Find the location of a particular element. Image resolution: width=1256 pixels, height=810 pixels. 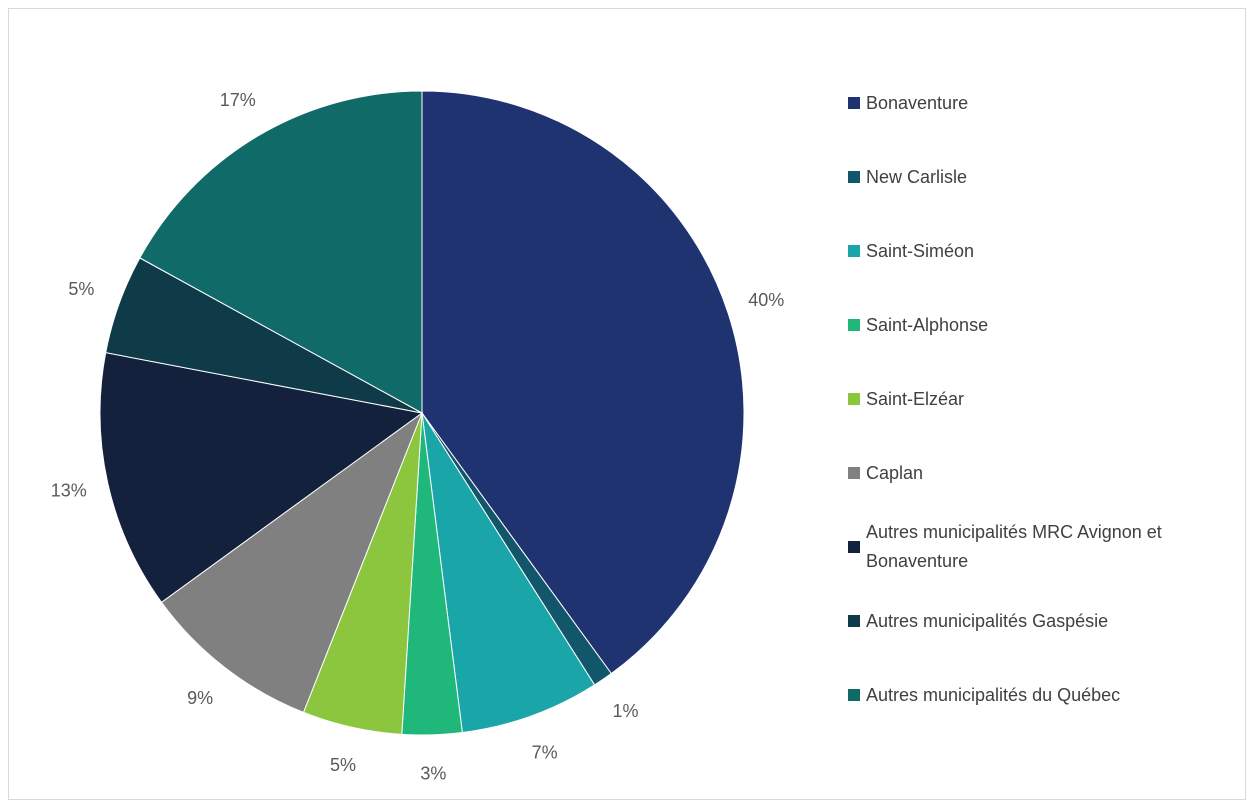

legend-entry: Saint-Siméon is located at coordinates (1043, 251).